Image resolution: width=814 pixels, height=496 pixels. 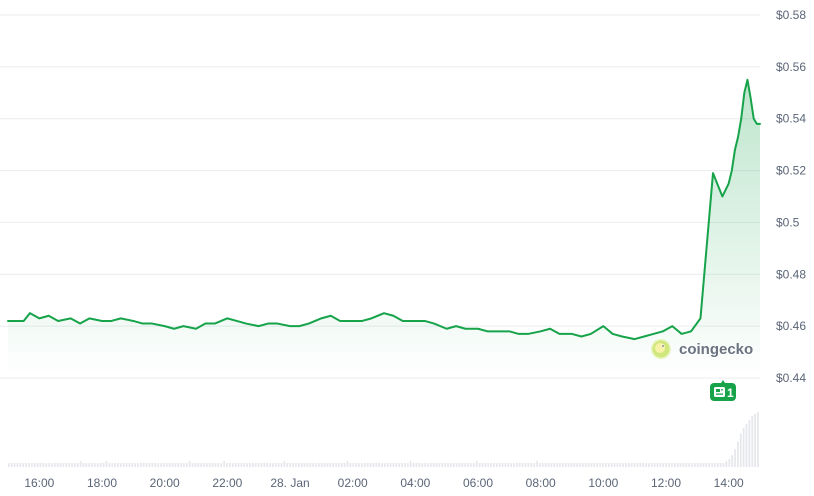 What do you see at coordinates (791, 119) in the screenshot?
I see `y-tick-label: $0.54` at bounding box center [791, 119].